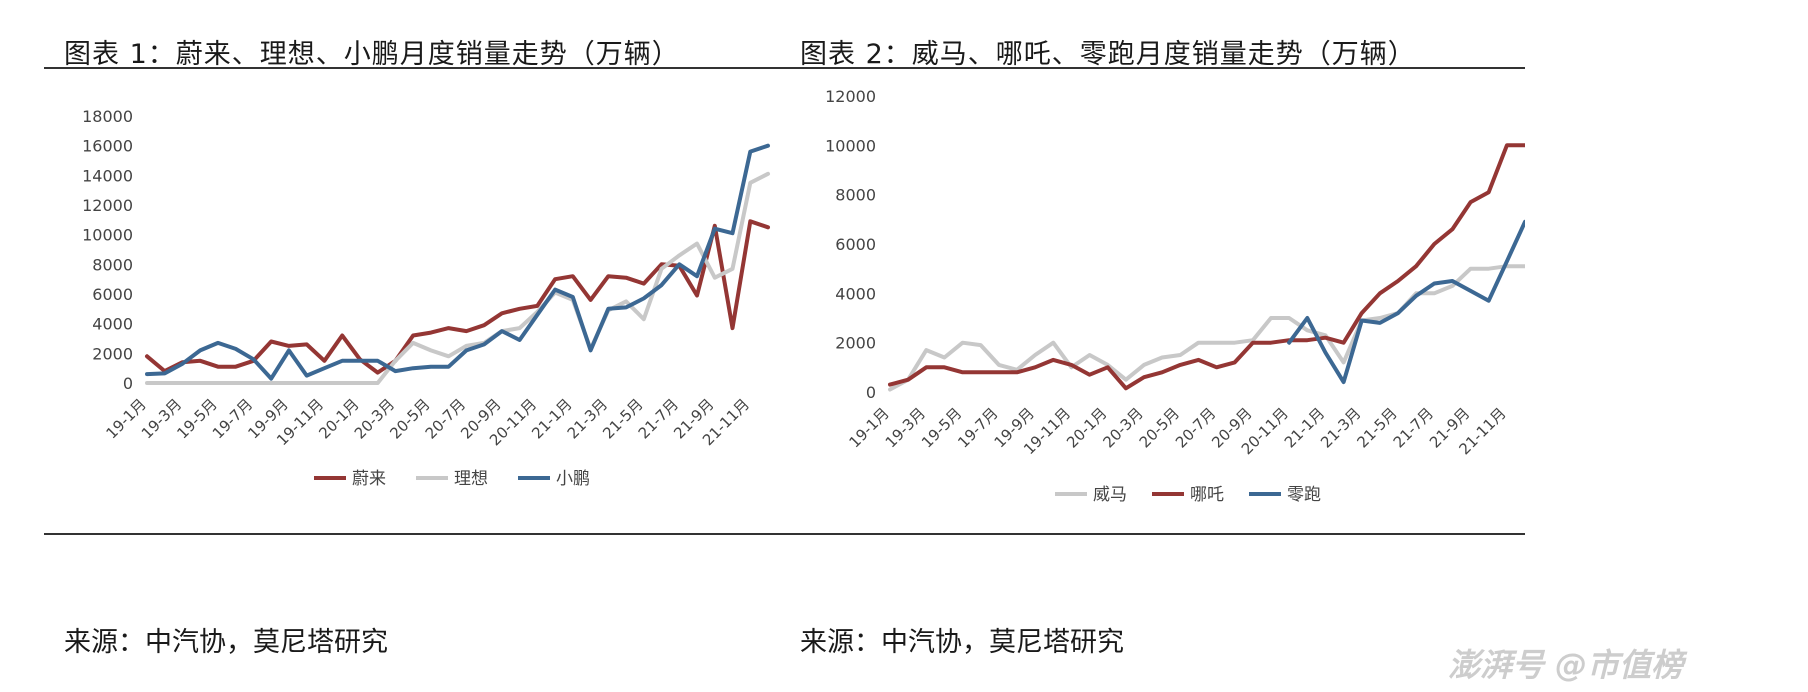 The width and height of the screenshot is (1808, 692). What do you see at coordinates (855, 343) in the screenshot?
I see `chart2-ytick-label: 2000` at bounding box center [855, 343].